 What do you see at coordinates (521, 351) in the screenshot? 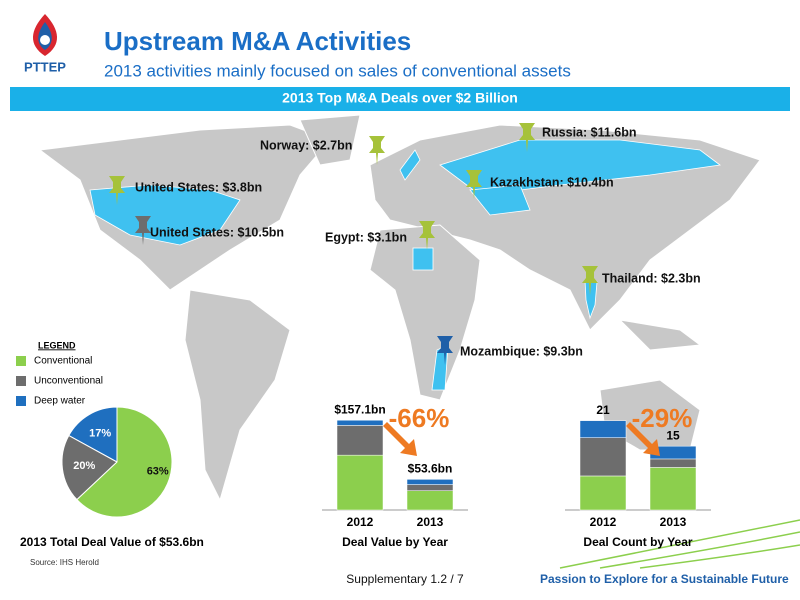
I see `pin-label: Mozambique: $9.3bn` at bounding box center [521, 351].